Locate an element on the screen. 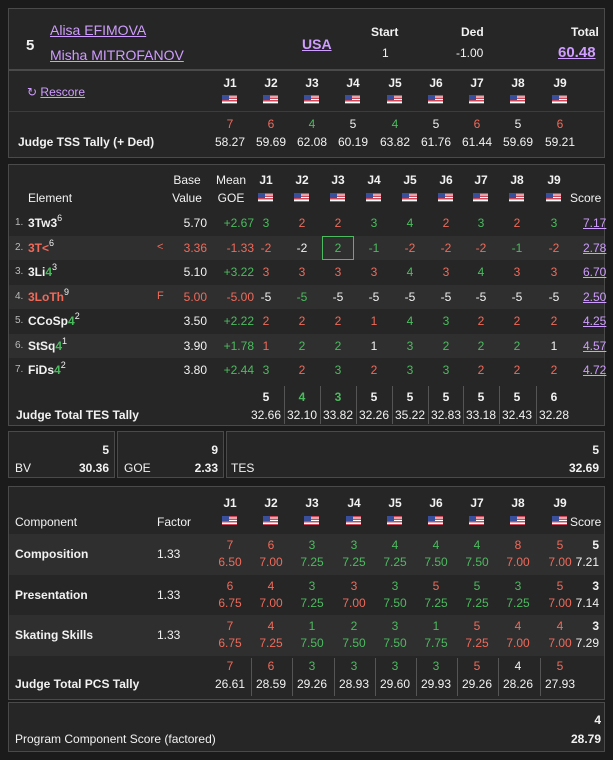  element-score-link: 6.70 is located at coordinates (595, 272).